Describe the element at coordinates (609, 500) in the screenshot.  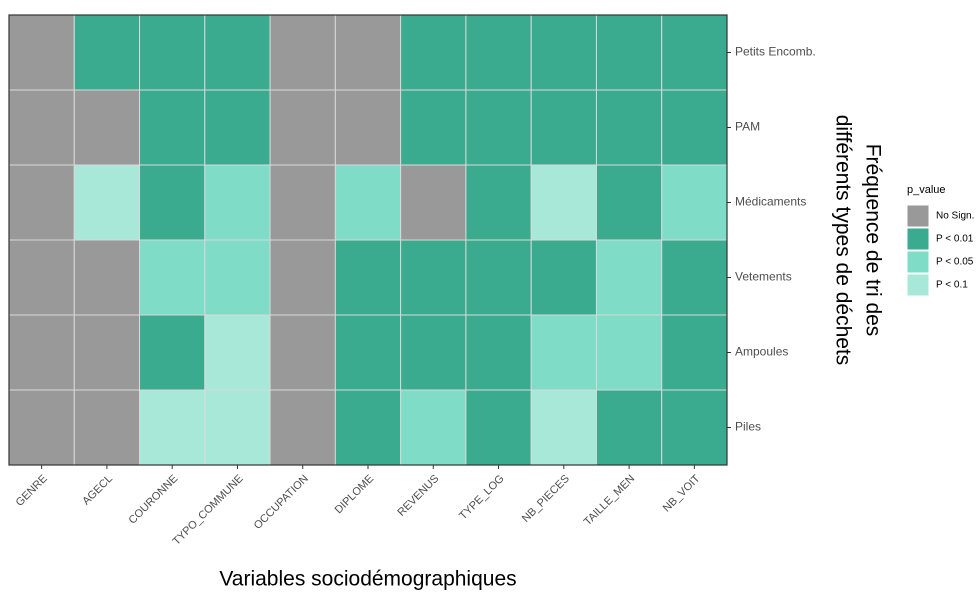
I see `x-tick-label: TAILLE_MEN` at that location.